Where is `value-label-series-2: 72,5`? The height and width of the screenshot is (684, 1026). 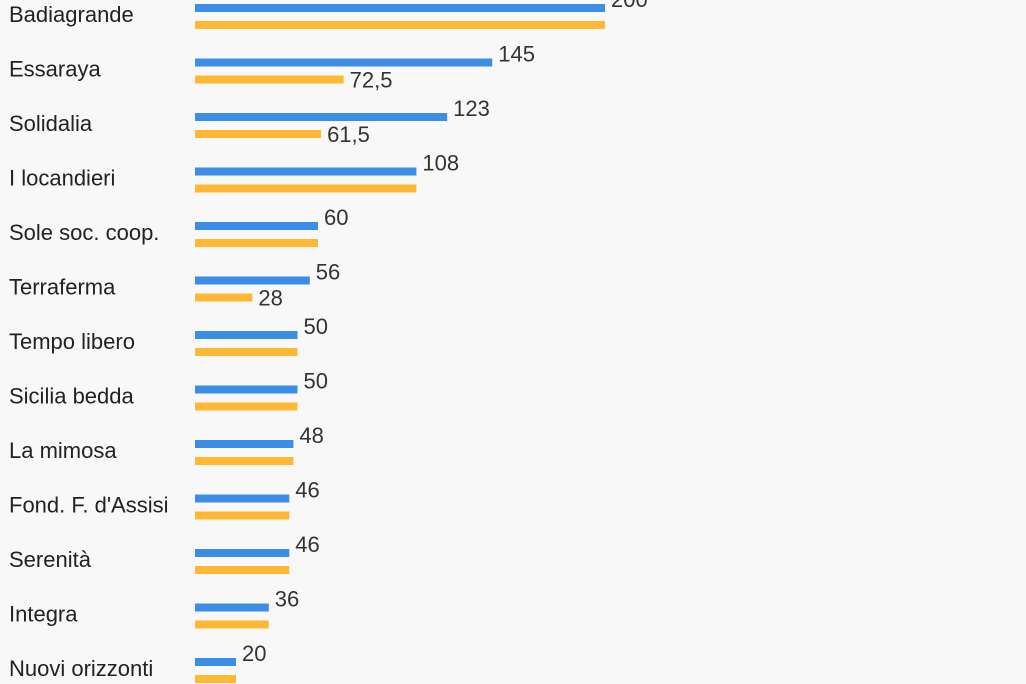
value-label-series-2: 72,5 is located at coordinates (371, 80).